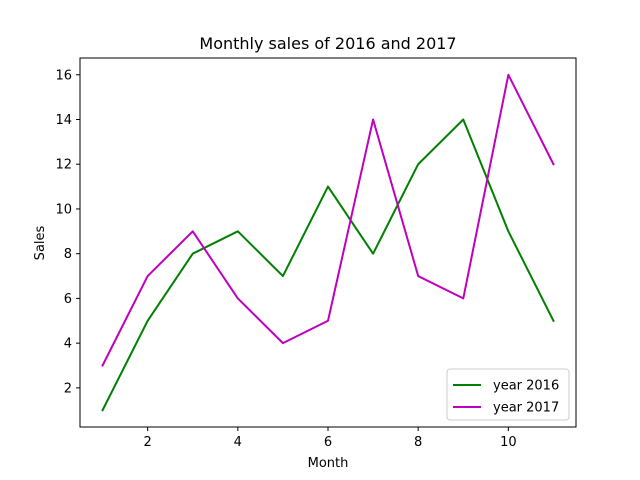  What do you see at coordinates (147, 442) in the screenshot?
I see `x-tick-label: 2` at bounding box center [147, 442].